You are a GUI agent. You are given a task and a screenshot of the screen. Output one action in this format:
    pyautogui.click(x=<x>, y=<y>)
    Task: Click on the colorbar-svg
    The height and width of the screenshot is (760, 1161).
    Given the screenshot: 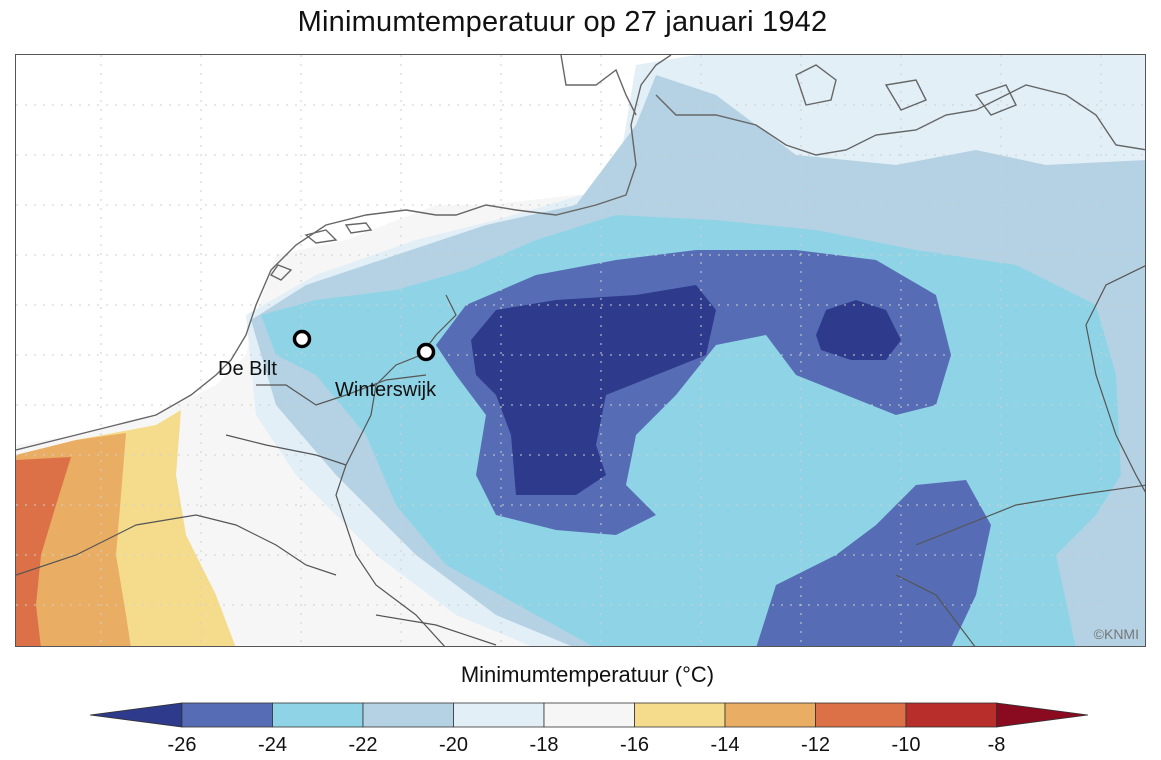 What is the action you would take?
    pyautogui.click(x=589, y=715)
    